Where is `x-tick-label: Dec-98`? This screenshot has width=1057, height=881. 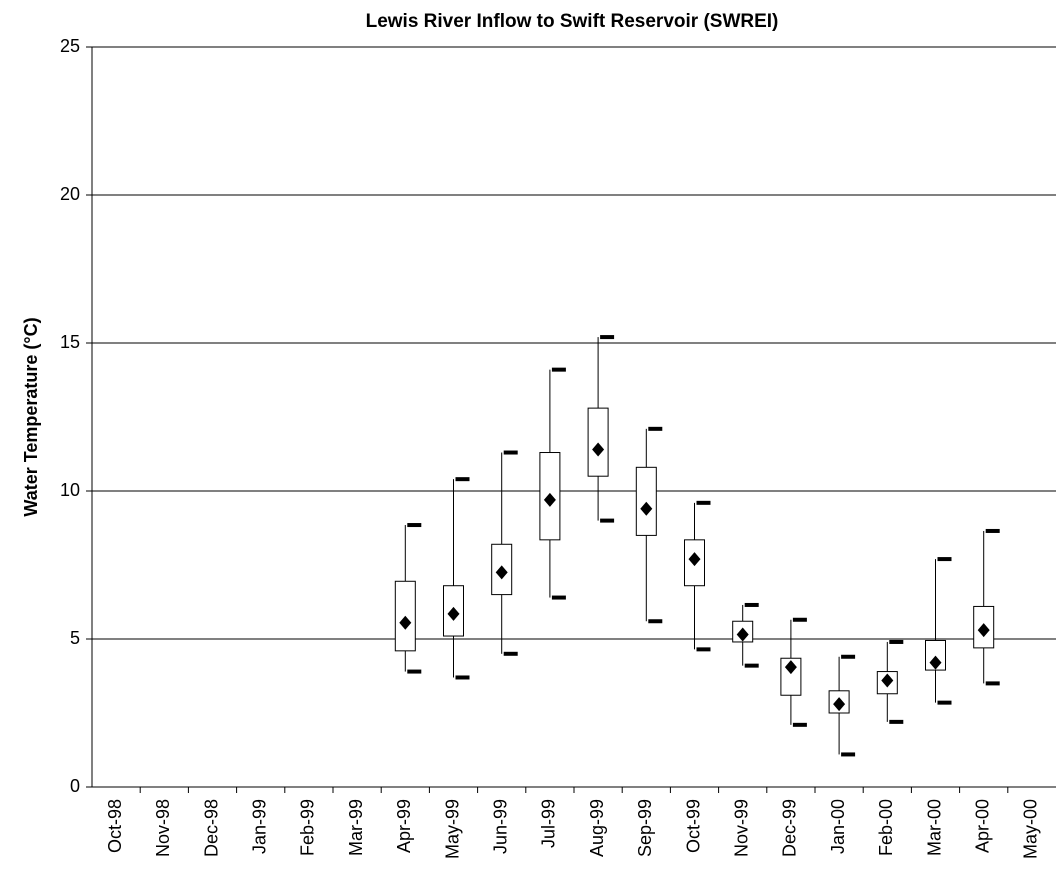 x-tick-label: Dec-98 is located at coordinates (211, 828).